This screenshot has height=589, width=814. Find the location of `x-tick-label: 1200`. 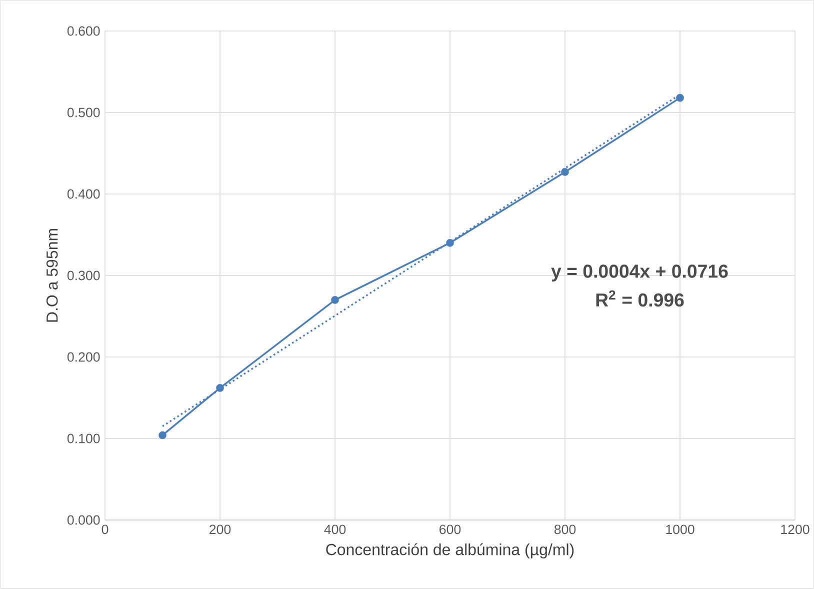

x-tick-label: 1200 is located at coordinates (795, 529).